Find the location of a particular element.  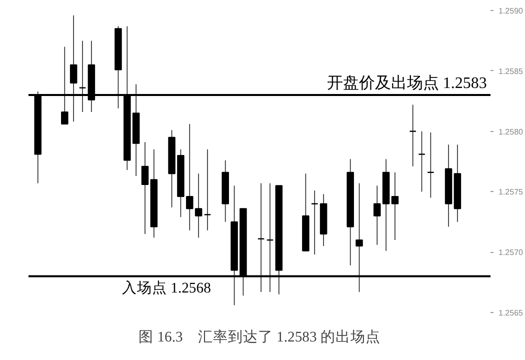

y-tick-label: 1.2565 is located at coordinates (511, 313).